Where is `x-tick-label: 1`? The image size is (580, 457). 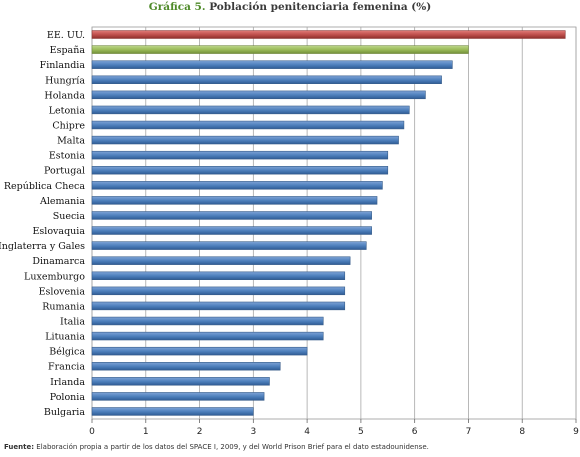
x-tick-label: 1 is located at coordinates (146, 432).